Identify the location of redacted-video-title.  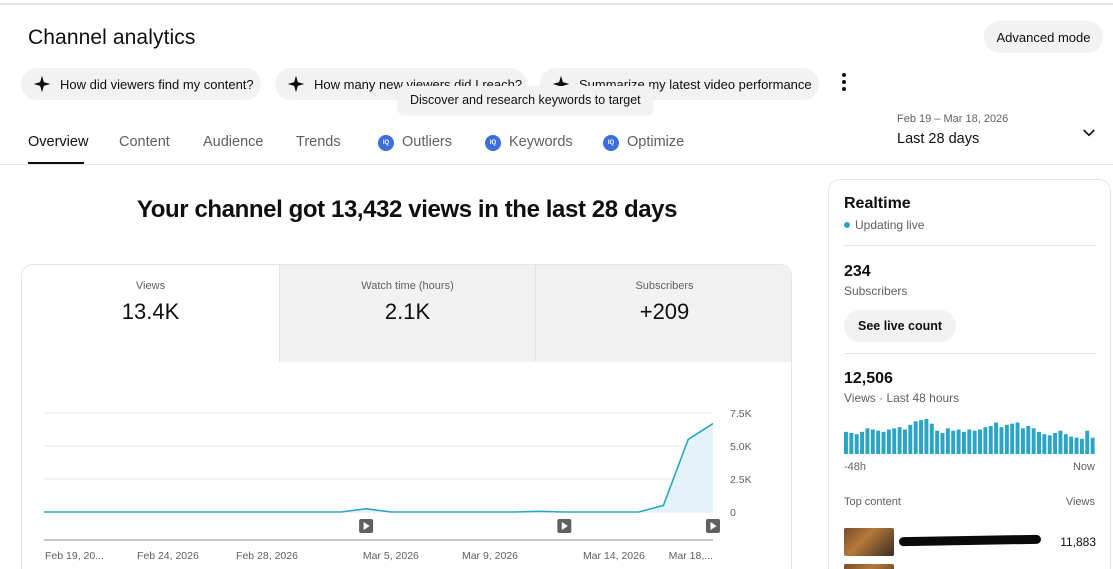
(970, 540).